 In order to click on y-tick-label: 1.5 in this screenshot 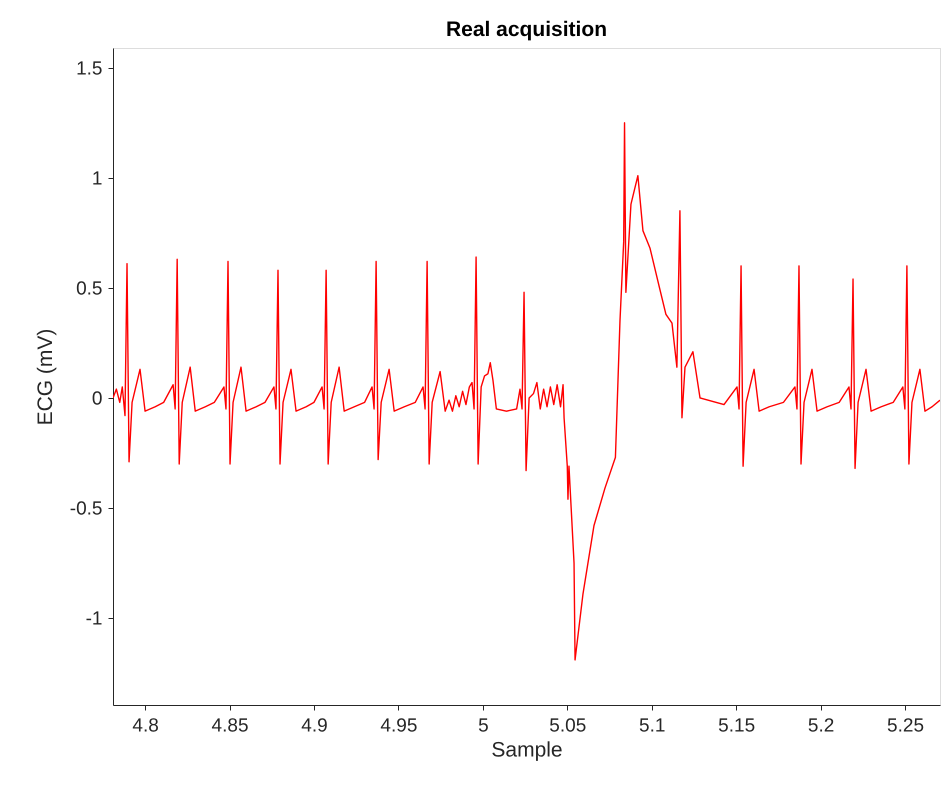, I will do `click(89, 69)`.